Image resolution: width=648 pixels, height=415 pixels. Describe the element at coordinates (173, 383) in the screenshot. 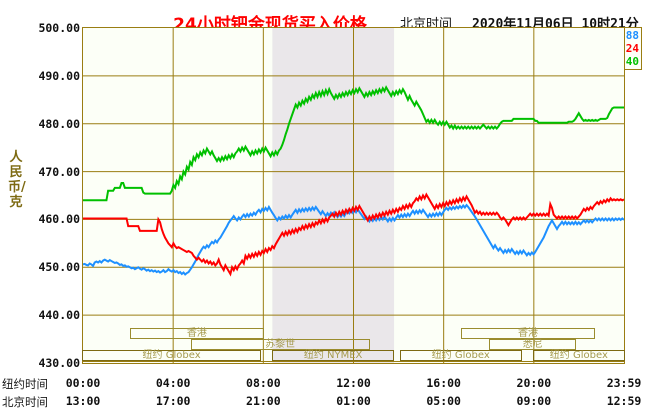

I see `x-axis-tick-label: 04:00` at that location.